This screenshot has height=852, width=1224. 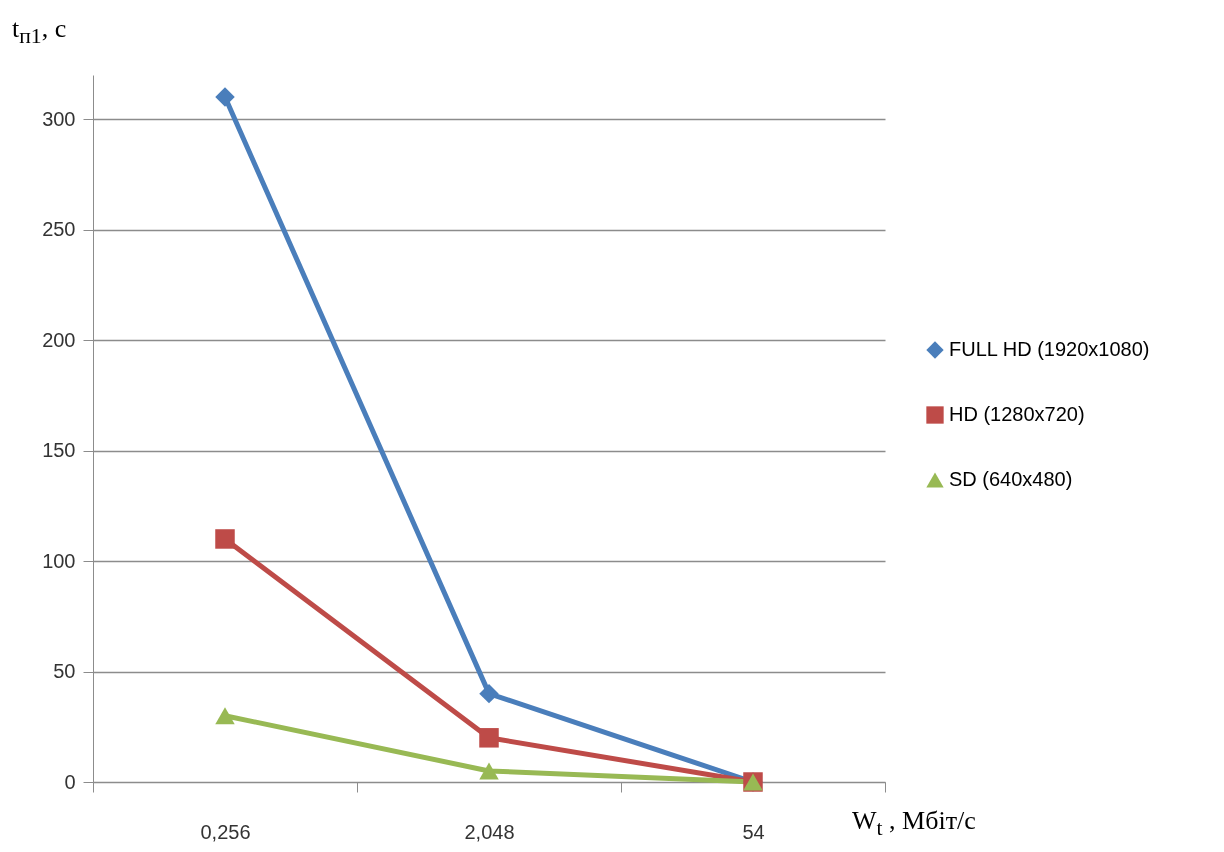 What do you see at coordinates (59, 560) in the screenshot?
I see `y-tick-label: 100` at bounding box center [59, 560].